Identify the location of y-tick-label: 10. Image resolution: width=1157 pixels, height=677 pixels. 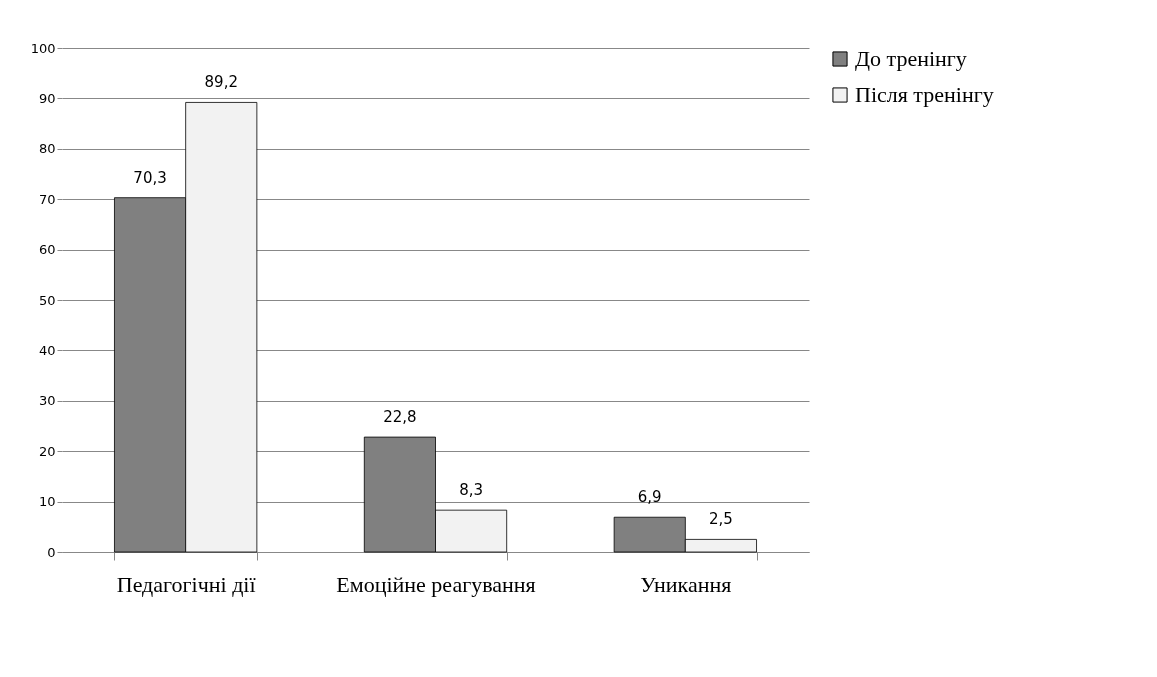
(47, 502).